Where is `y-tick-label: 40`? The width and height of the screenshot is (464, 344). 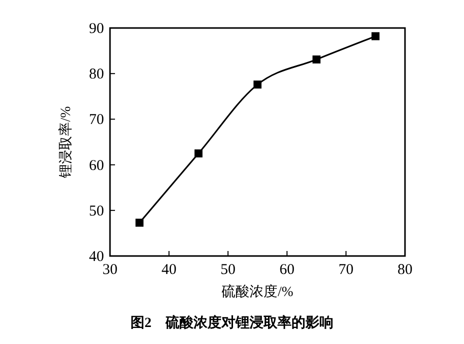 y-tick-label: 40 is located at coordinates (96, 257).